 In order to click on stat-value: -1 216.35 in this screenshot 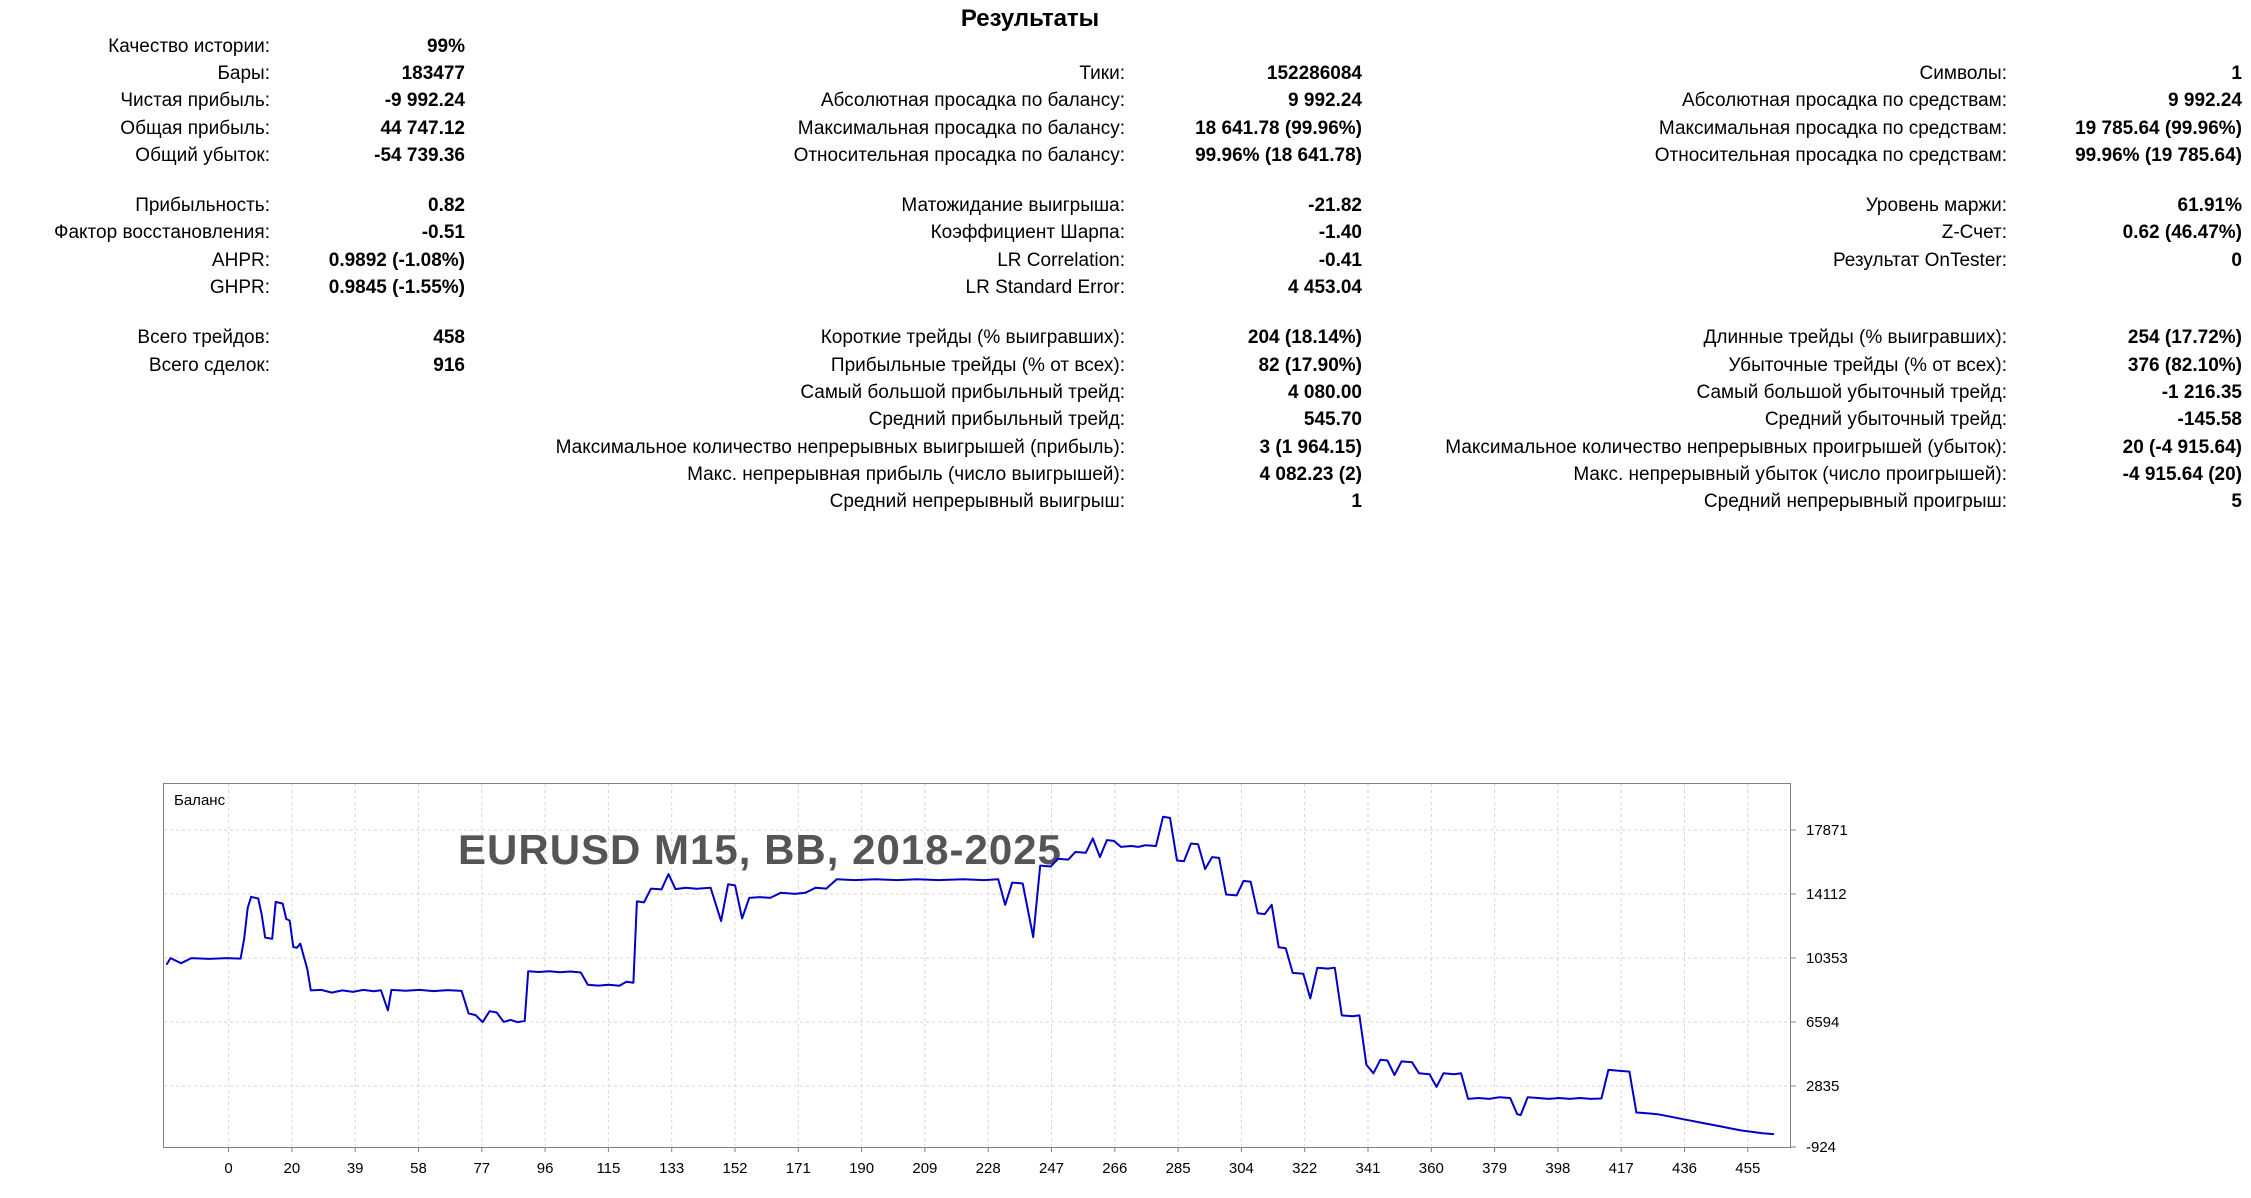, I will do `click(2201, 392)`.